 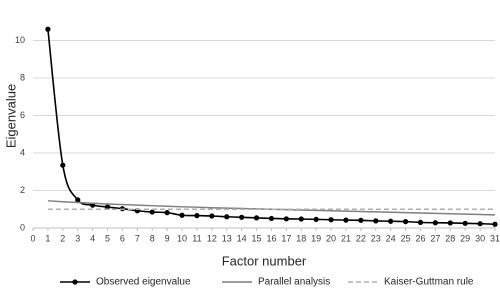 I want to click on x-tick-label: 26, so click(x=420, y=238).